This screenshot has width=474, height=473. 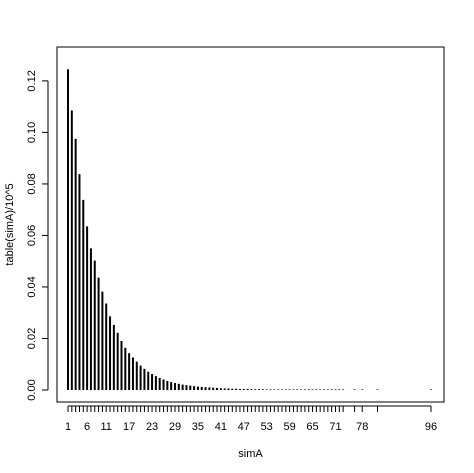 What do you see at coordinates (129, 427) in the screenshot?
I see `x-tick-label: 17` at bounding box center [129, 427].